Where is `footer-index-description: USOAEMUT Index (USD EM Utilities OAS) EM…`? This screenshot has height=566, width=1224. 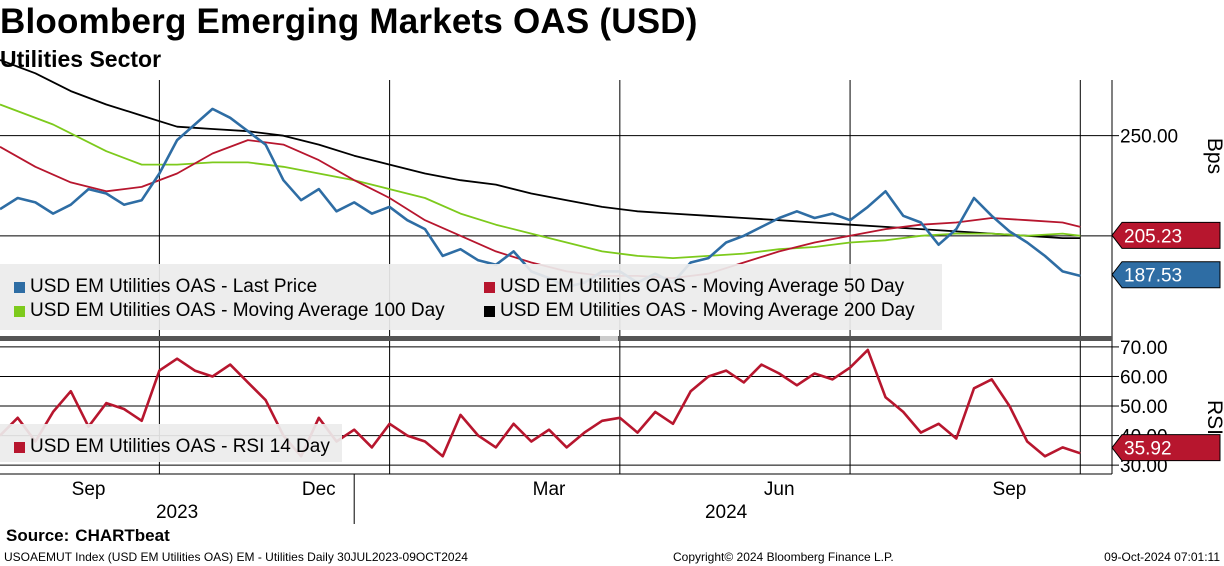
footer-index-description: USOAEMUT Index (USD EM Utilities OAS) EM… is located at coordinates (236, 557).